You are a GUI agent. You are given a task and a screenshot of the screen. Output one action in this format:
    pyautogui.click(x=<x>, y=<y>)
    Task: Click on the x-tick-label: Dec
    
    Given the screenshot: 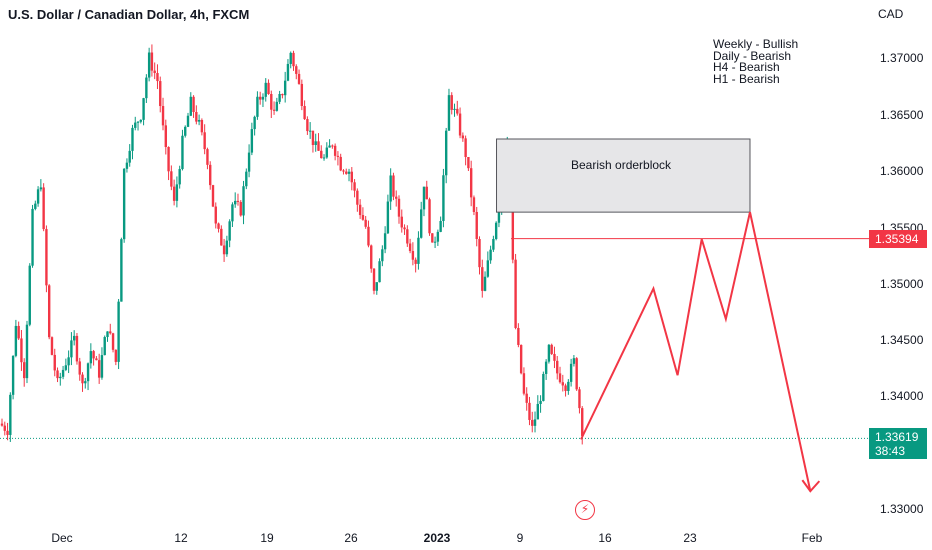 What is the action you would take?
    pyautogui.click(x=62, y=538)
    